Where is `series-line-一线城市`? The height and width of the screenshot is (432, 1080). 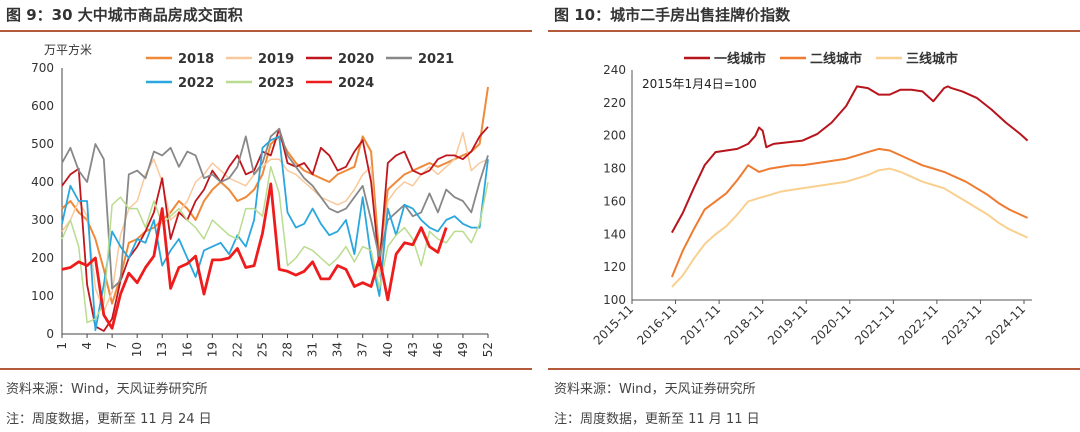
series-line-一线城市 is located at coordinates (850, 159).